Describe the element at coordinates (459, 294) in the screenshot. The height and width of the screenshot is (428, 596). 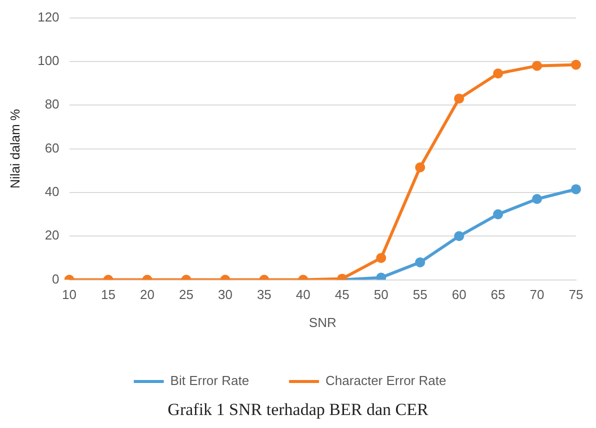
I see `x-tick-label: 60` at that location.